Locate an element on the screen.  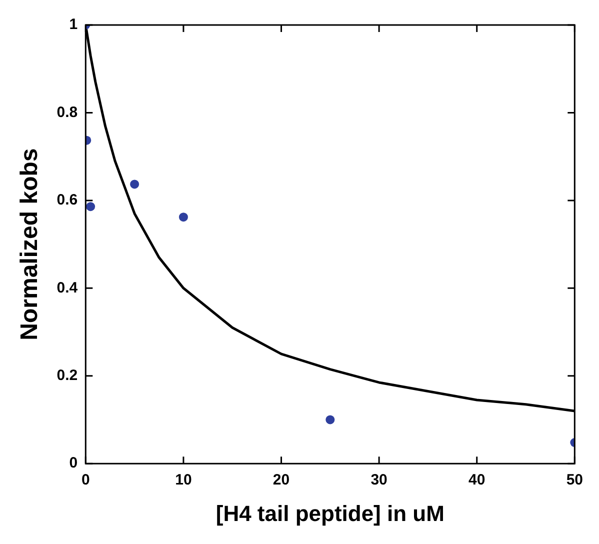
x-tick-label: 10 is located at coordinates (183, 480).